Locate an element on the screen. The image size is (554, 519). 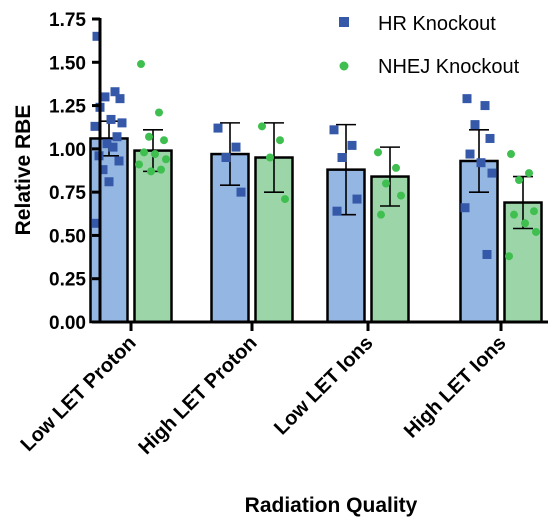
legend-marker-hr is located at coordinates (344, 22).